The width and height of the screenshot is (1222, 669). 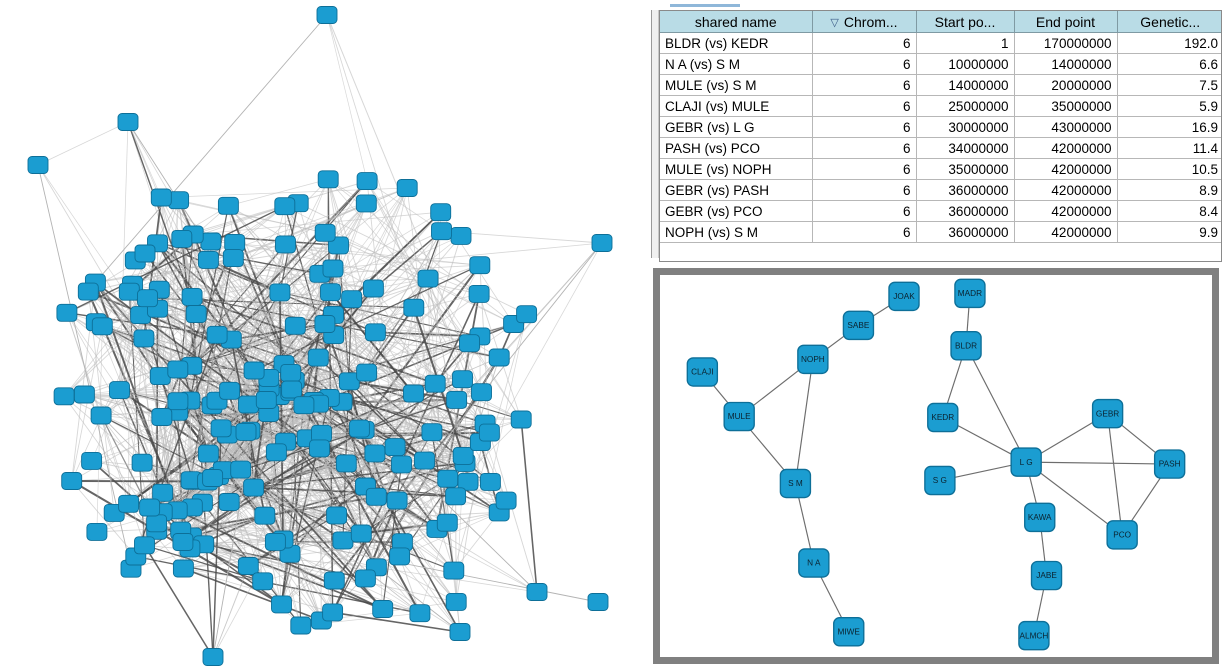 I want to click on subnetwork-node: S M, so click(x=795, y=483).